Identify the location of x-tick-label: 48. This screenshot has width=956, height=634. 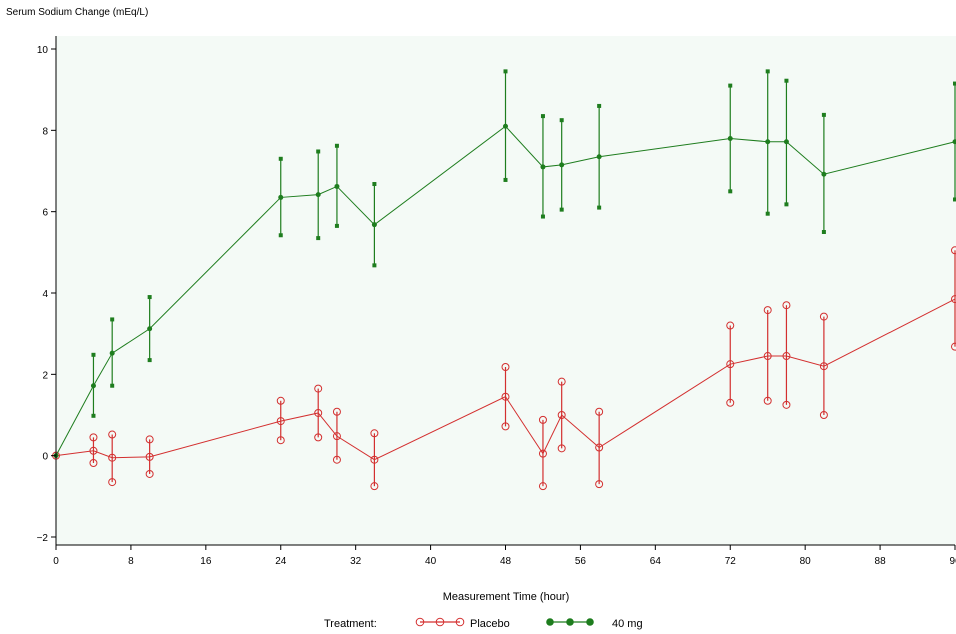
(506, 561).